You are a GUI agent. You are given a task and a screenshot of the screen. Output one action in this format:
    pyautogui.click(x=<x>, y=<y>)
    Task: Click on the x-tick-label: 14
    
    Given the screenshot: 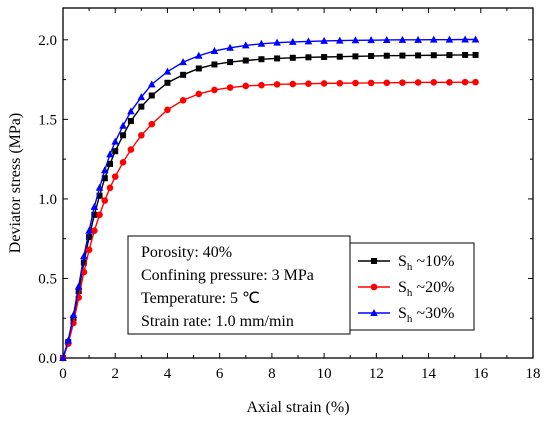 What is the action you would take?
    pyautogui.click(x=429, y=374)
    